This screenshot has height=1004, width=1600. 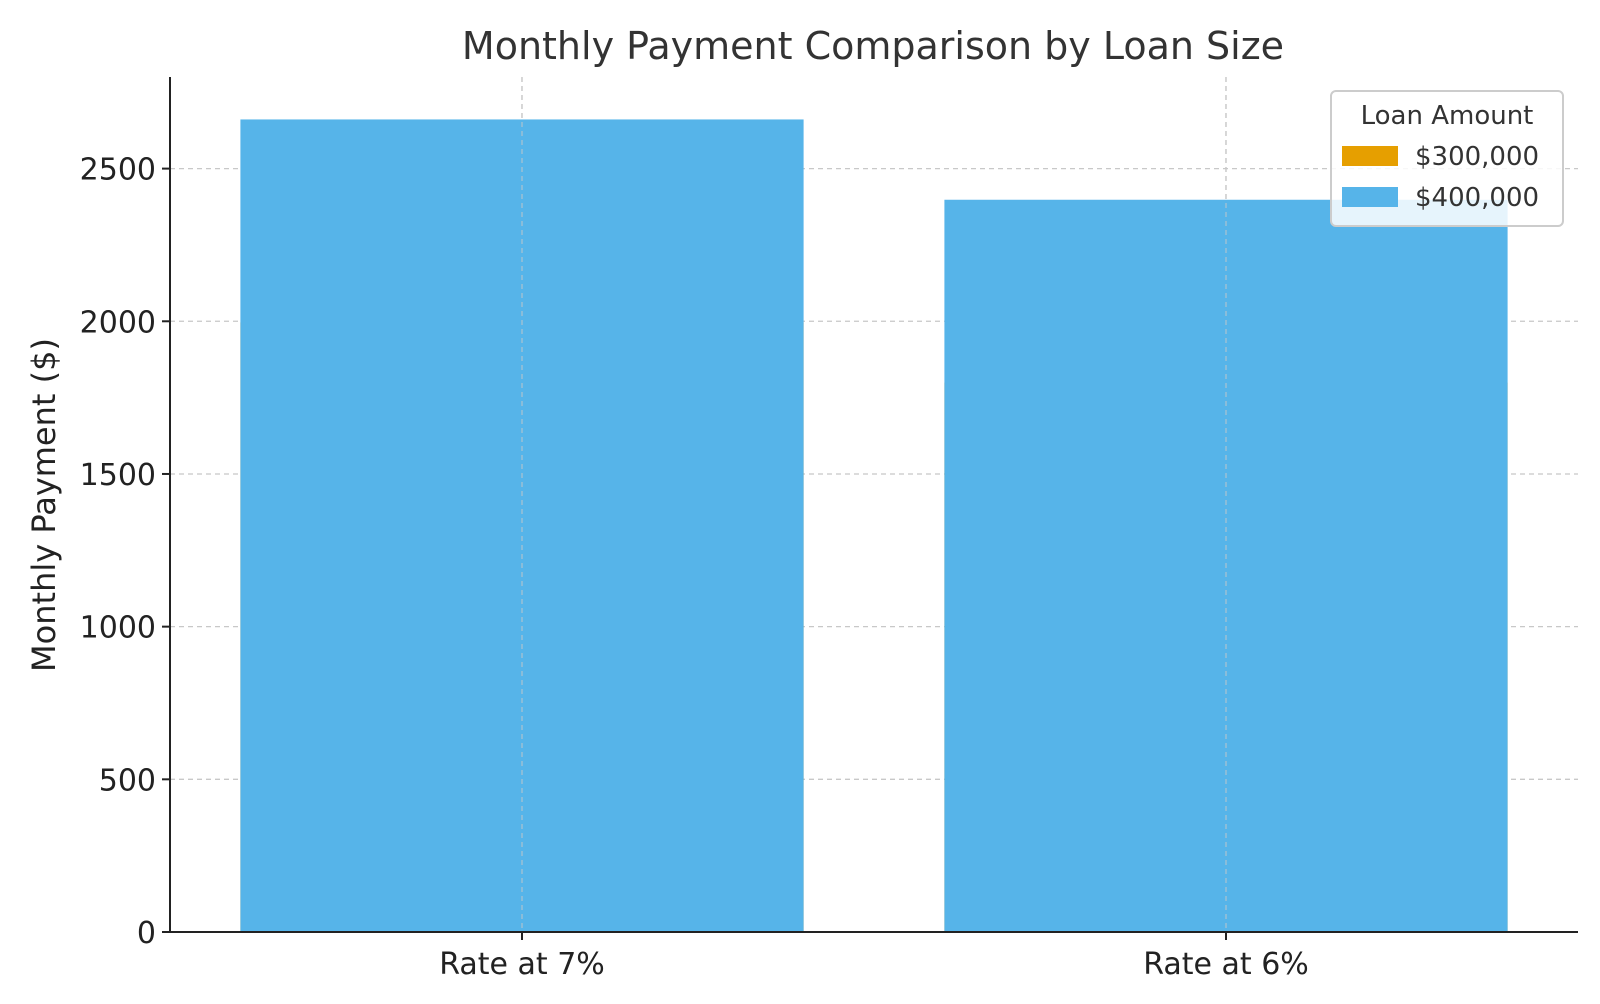 I want to click on y-tick-label: 500, so click(x=127, y=780).